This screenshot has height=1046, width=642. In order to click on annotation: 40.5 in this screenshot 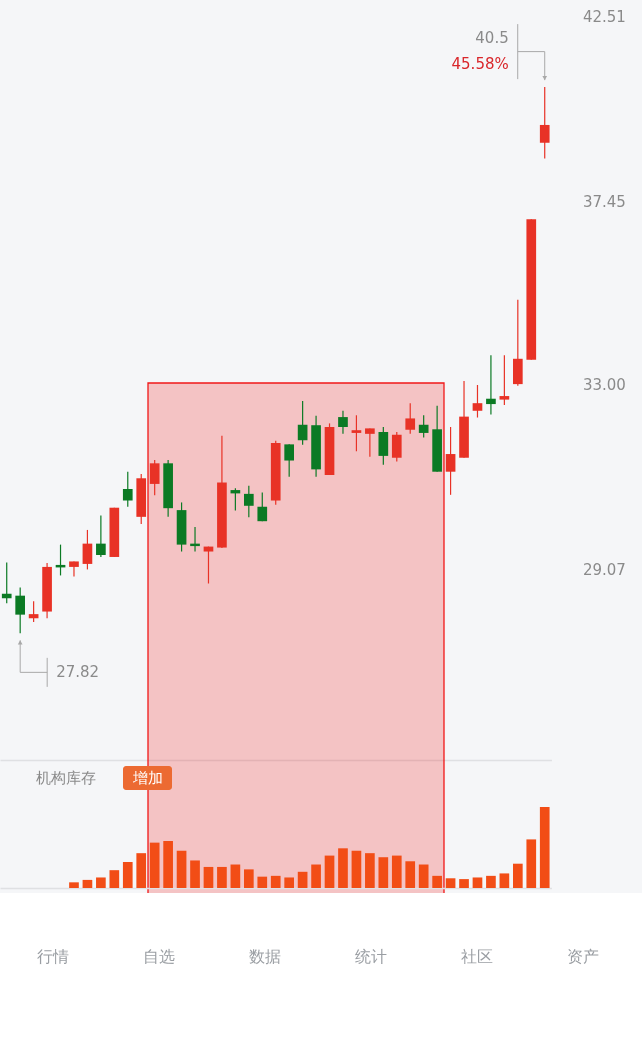, I will do `click(492, 38)`.